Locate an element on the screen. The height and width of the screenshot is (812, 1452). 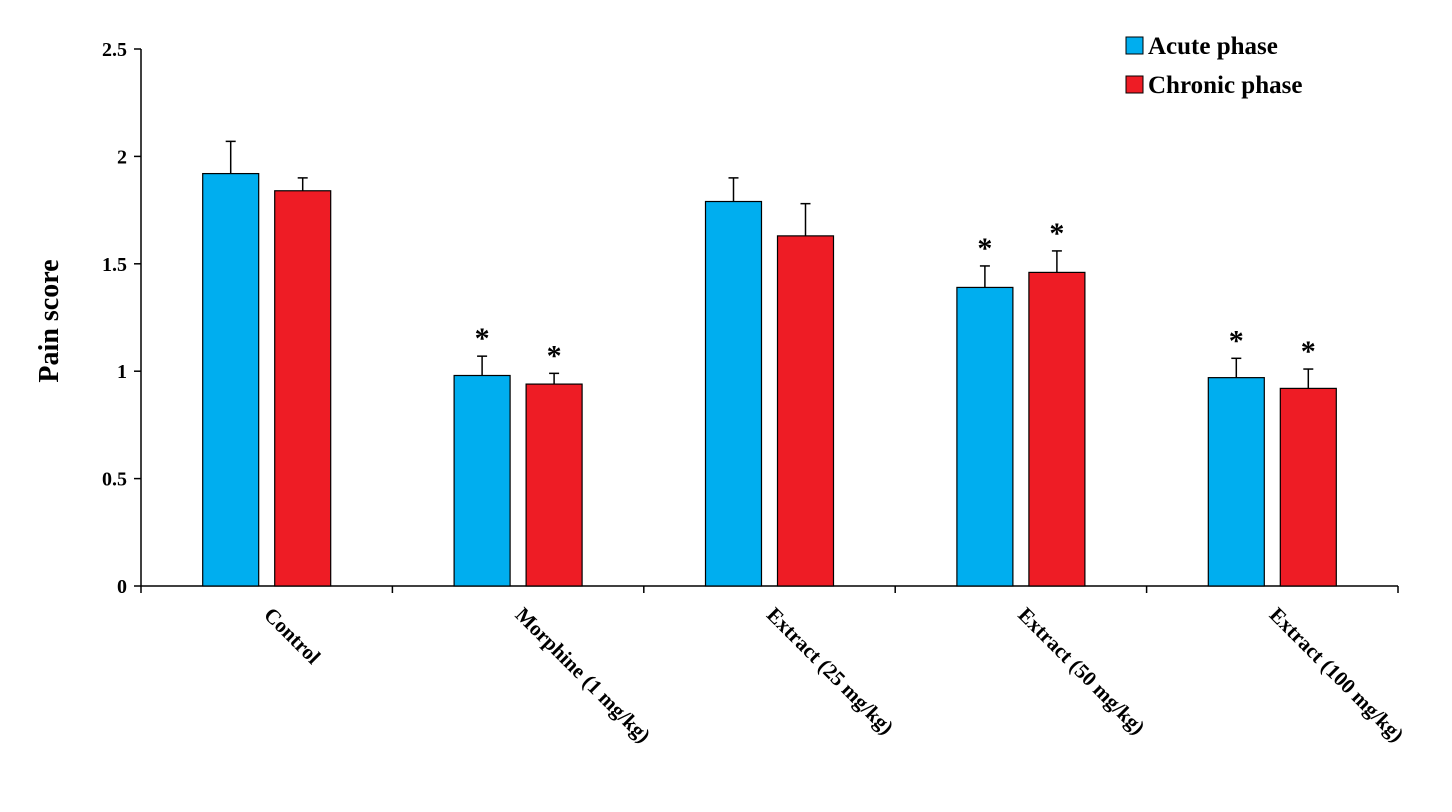
y-axis-title: Pain score is located at coordinates (49, 320).